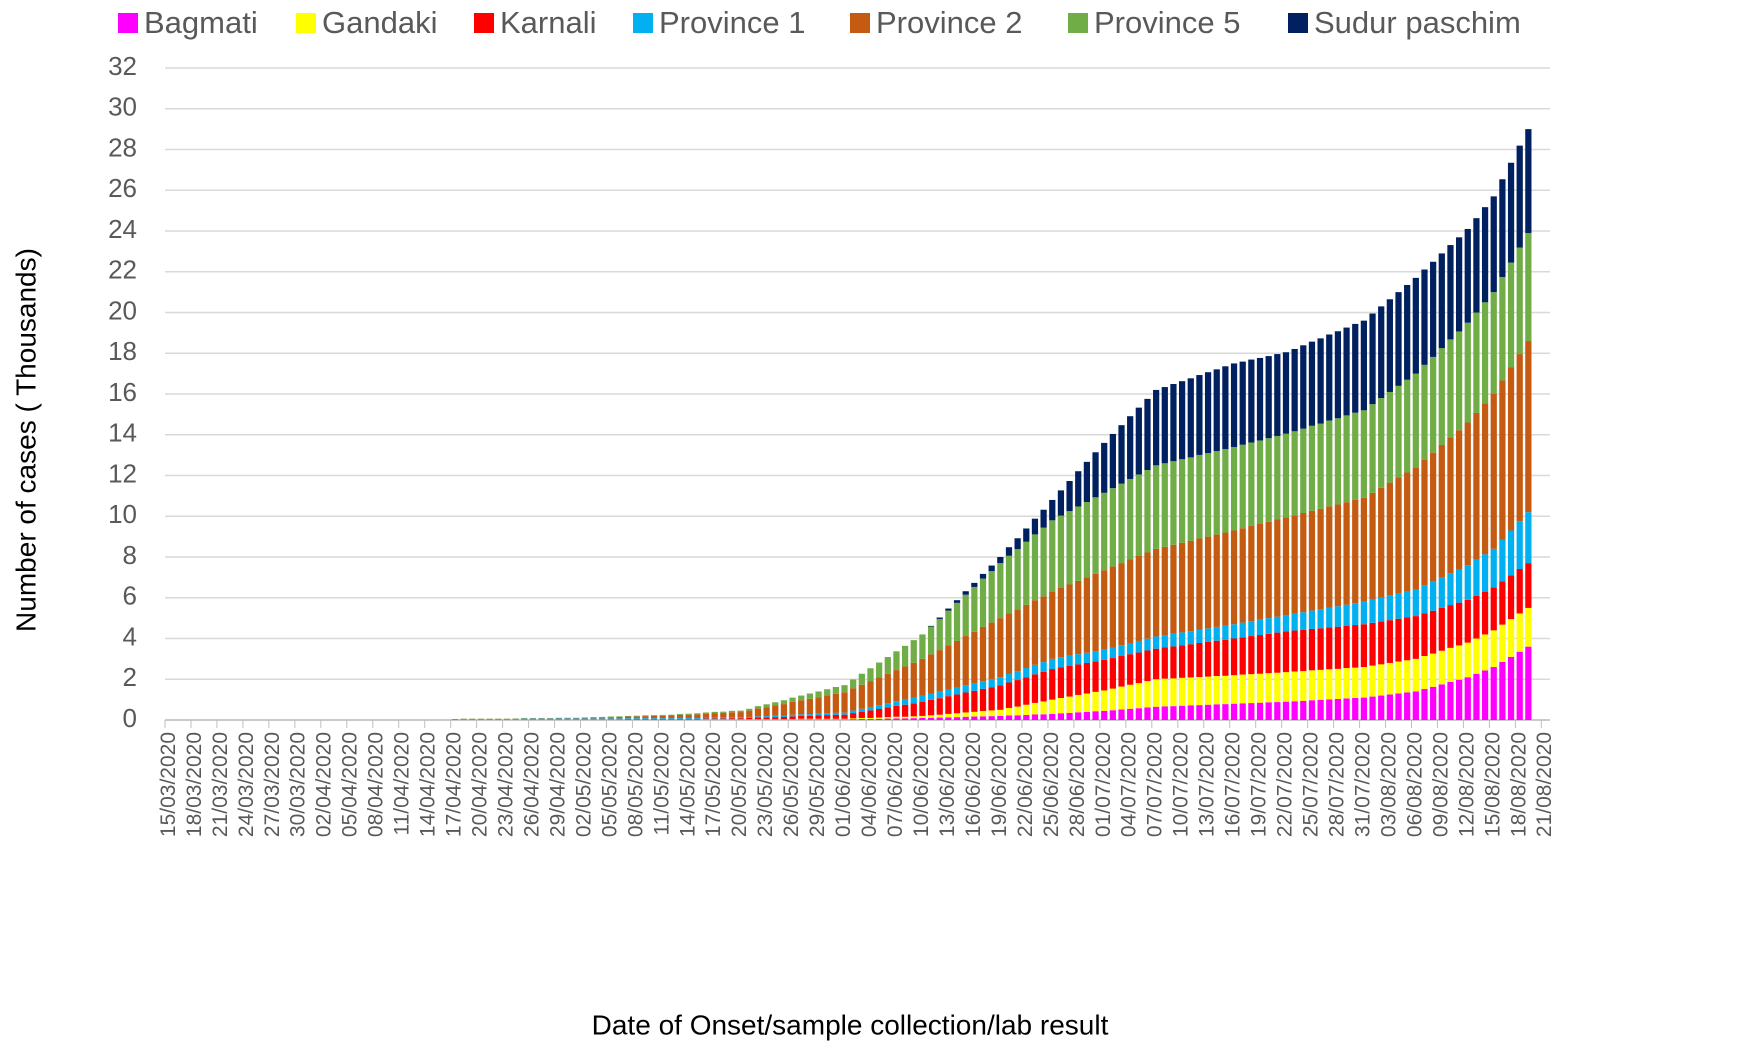 The image size is (1763, 1044). What do you see at coordinates (428, 784) in the screenshot?
I see `x-tick-label: 14/04/2020` at bounding box center [428, 784].